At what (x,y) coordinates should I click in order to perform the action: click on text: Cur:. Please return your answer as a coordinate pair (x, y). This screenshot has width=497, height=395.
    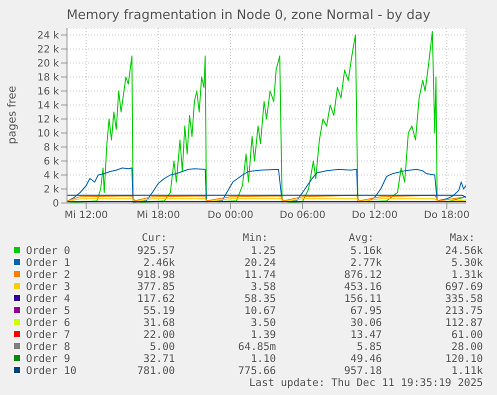
    Looking at the image, I should click on (154, 238).